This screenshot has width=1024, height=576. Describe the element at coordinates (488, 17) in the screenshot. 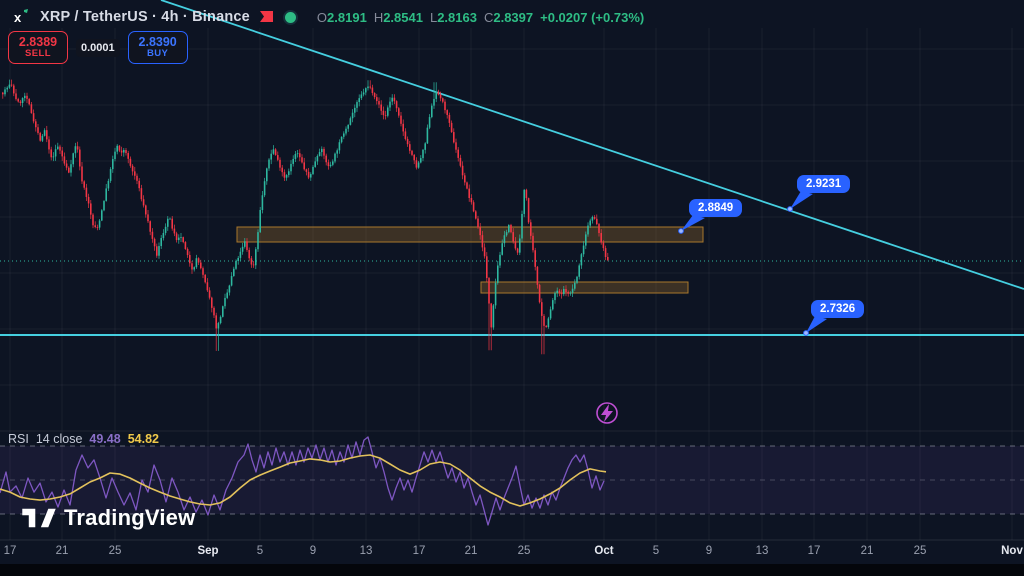

I see `close-label: C` at that location.